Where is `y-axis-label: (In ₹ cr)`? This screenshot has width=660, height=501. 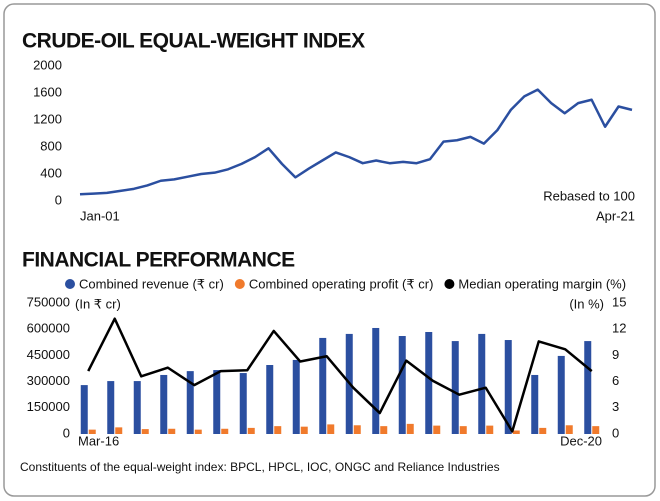 y-axis-label: (In ₹ cr) is located at coordinates (98, 303).